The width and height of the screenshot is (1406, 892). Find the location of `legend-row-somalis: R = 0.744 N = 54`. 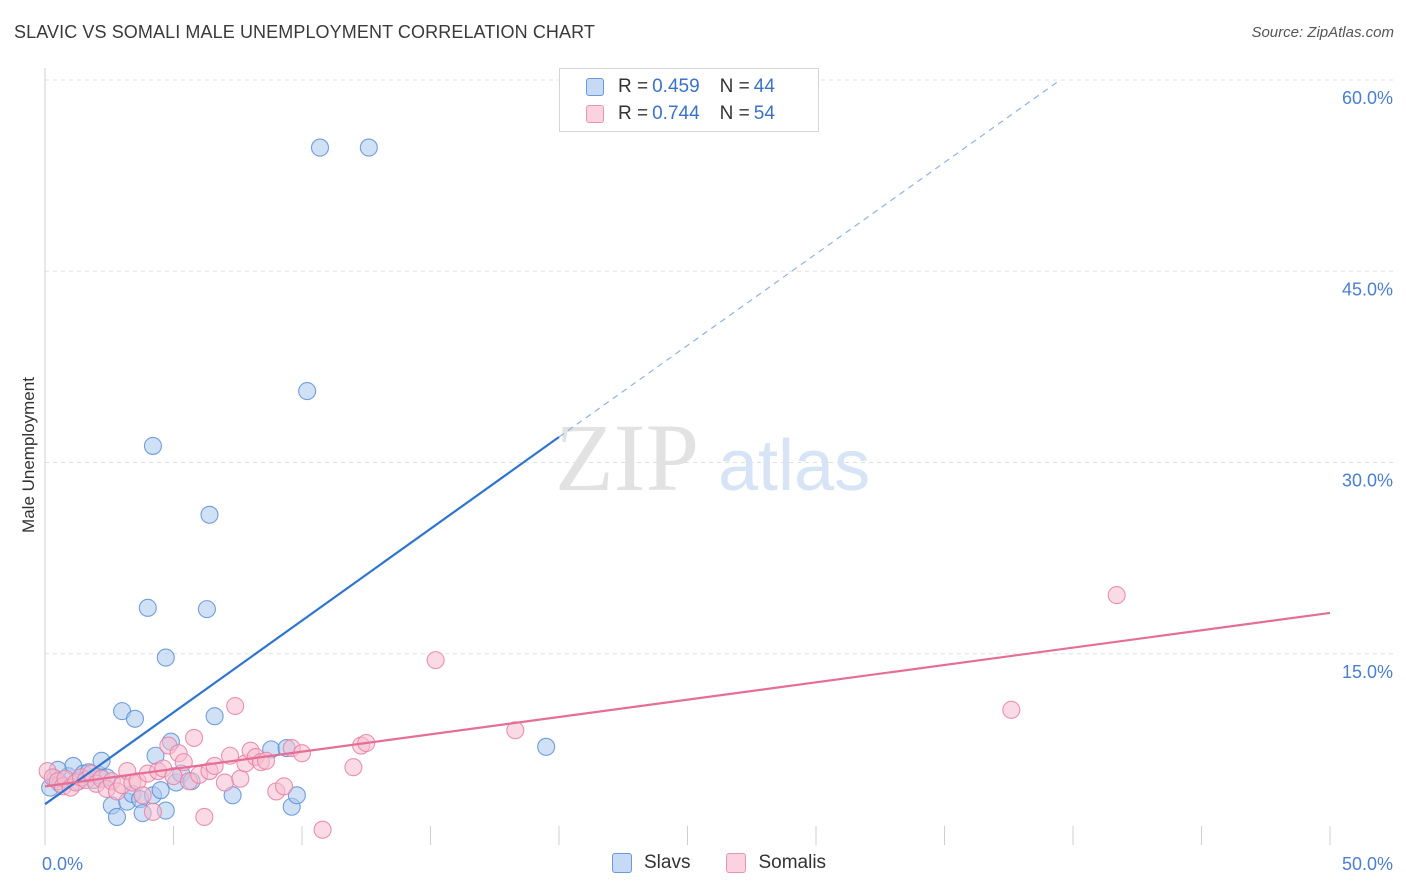

legend-row-somalis: R = 0.744 N = 54 is located at coordinates (680, 114).